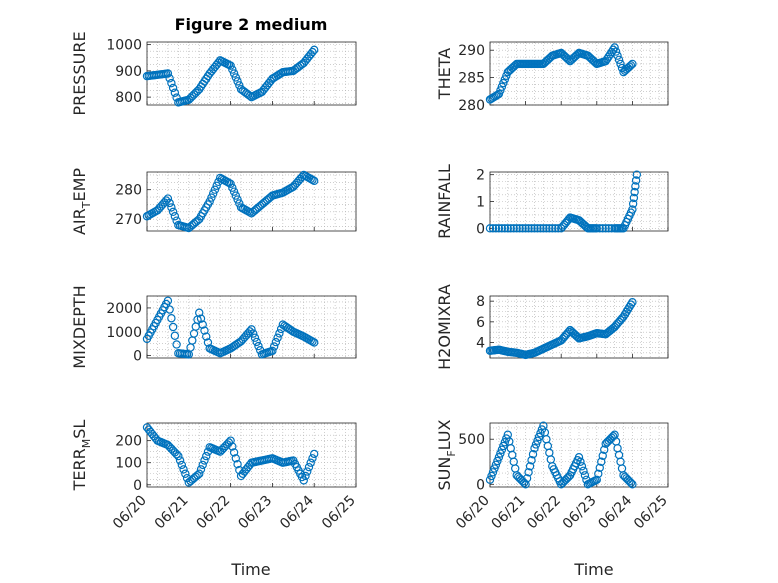 The height and width of the screenshot is (583, 778). What do you see at coordinates (128, 220) in the screenshot?
I see `y-tick-label: 270` at bounding box center [128, 220].